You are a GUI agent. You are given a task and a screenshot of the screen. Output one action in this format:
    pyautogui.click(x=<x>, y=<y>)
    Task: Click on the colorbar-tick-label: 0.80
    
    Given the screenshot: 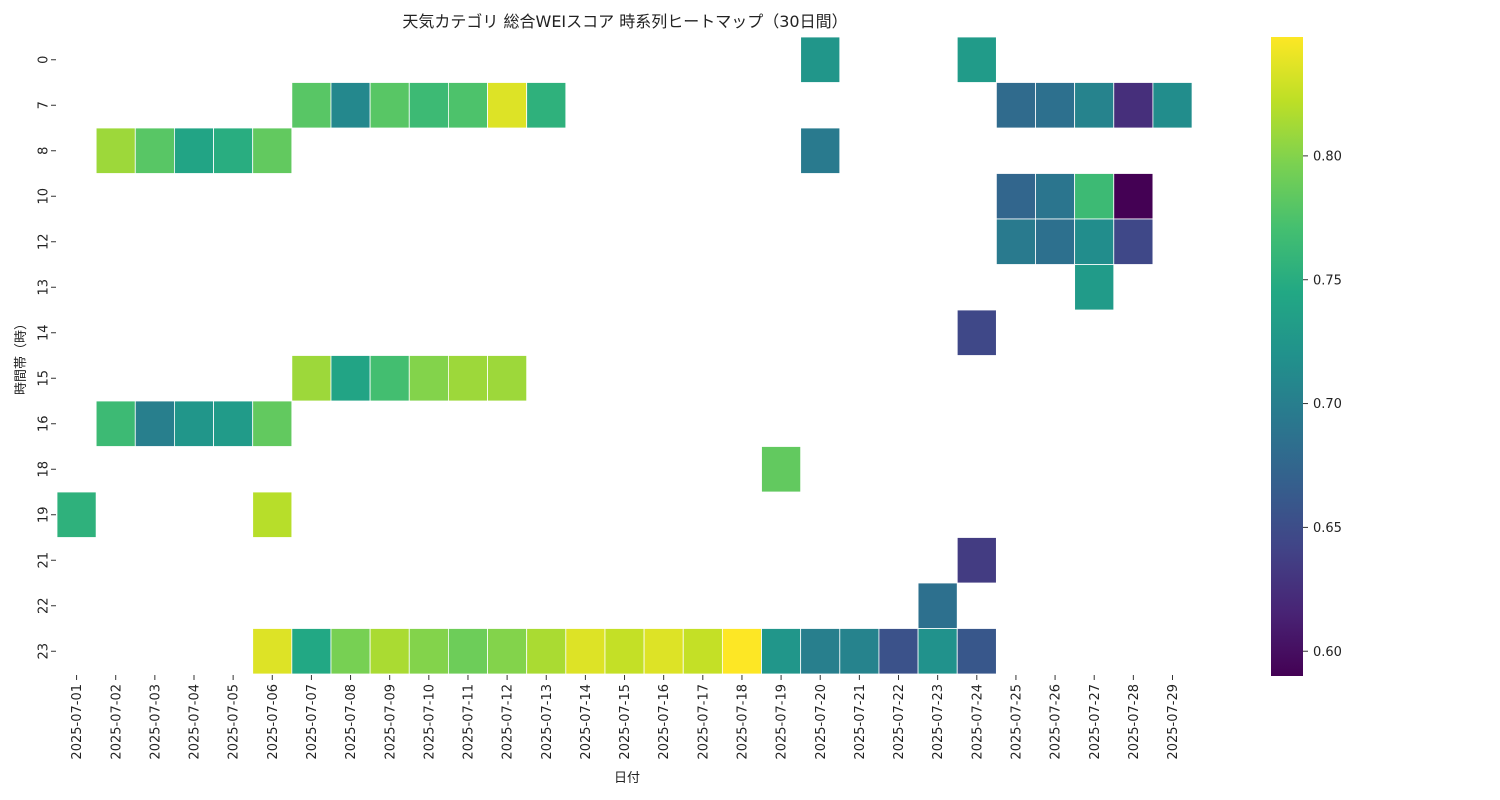 What is the action you would take?
    pyautogui.click(x=1327, y=156)
    